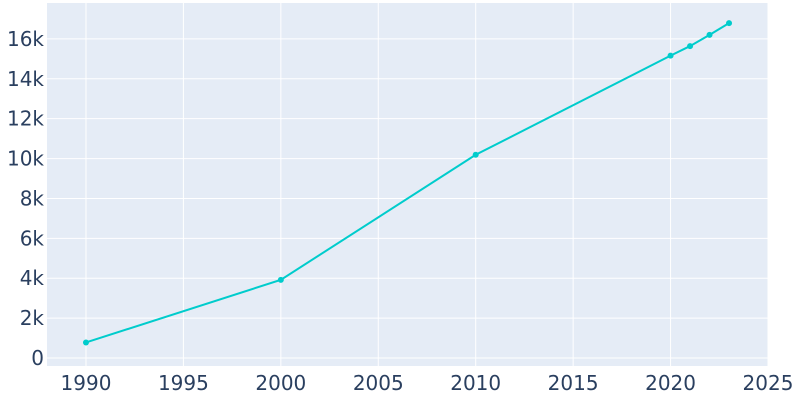 The image size is (800, 400). I want to click on x-tick-label: 2010, so click(475, 383).